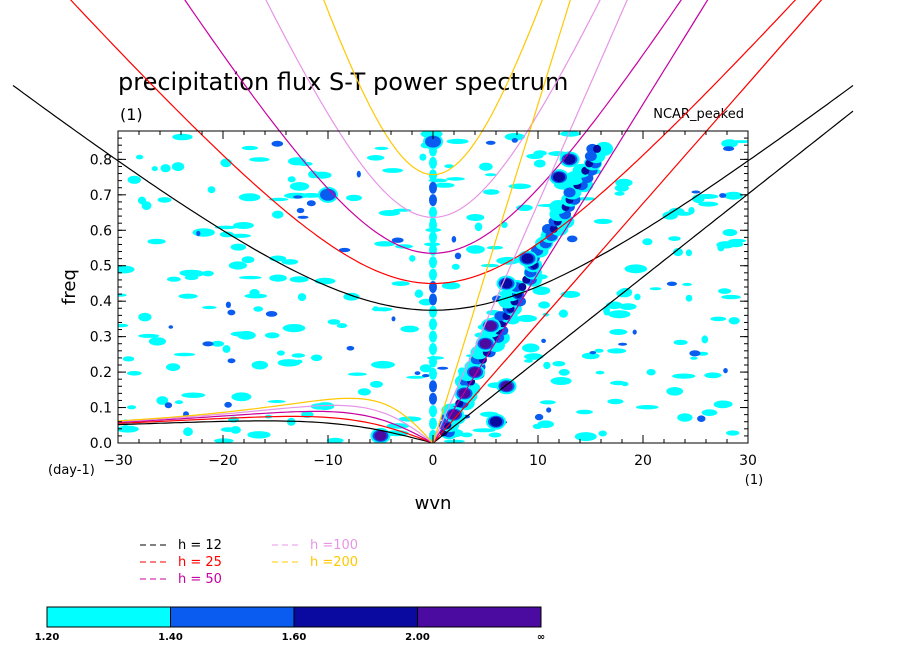  Describe the element at coordinates (101, 409) in the screenshot. I see `y-tick-label: 0.1` at that location.